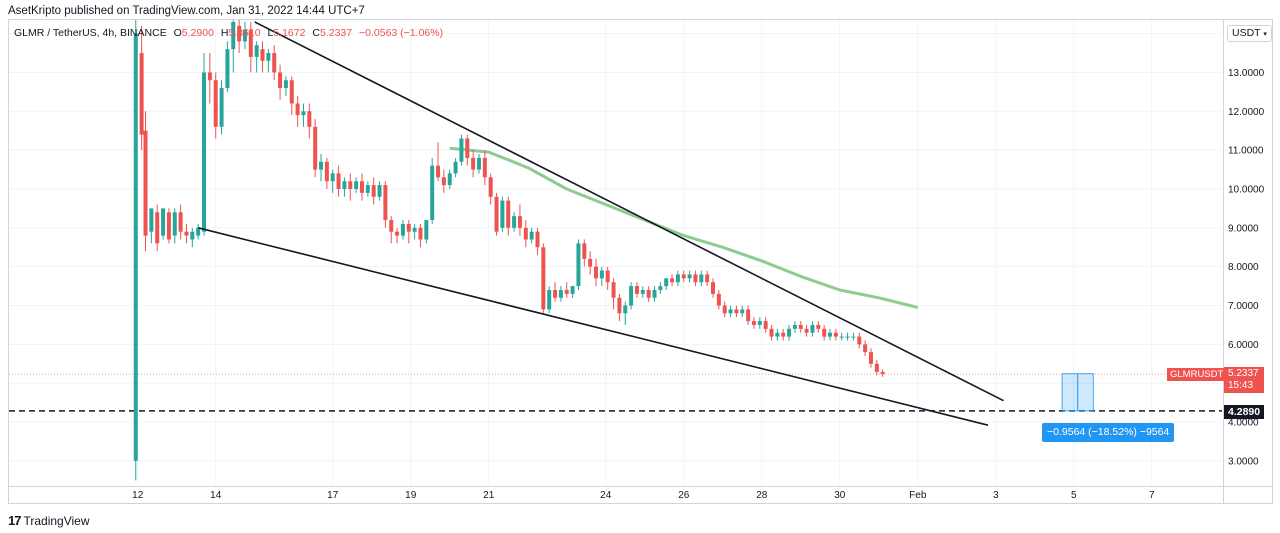 This screenshot has height=533, width=1280. What do you see at coordinates (216, 495) in the screenshot?
I see `time-tick-label: 14` at bounding box center [216, 495].